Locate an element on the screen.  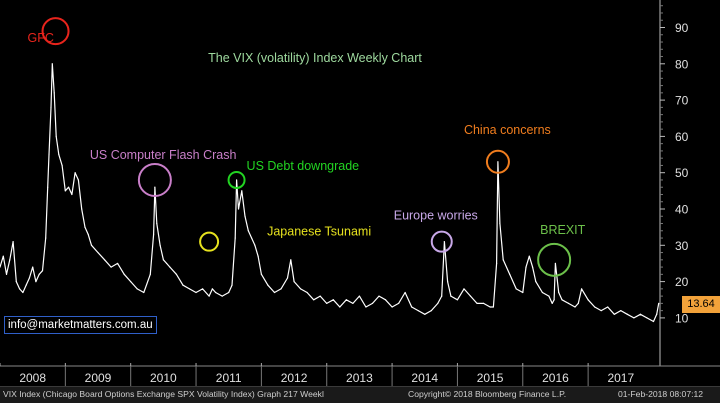
y-tick-label: 50 is located at coordinates (682, 173).